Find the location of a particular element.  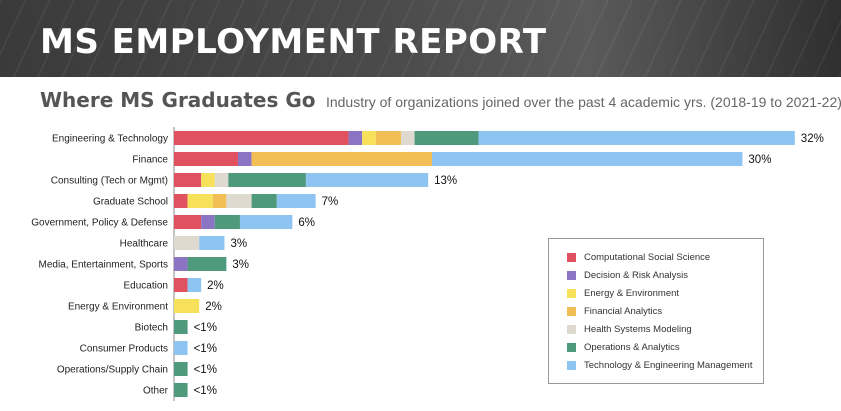

category-label-finance: Finance is located at coordinates (150, 160).